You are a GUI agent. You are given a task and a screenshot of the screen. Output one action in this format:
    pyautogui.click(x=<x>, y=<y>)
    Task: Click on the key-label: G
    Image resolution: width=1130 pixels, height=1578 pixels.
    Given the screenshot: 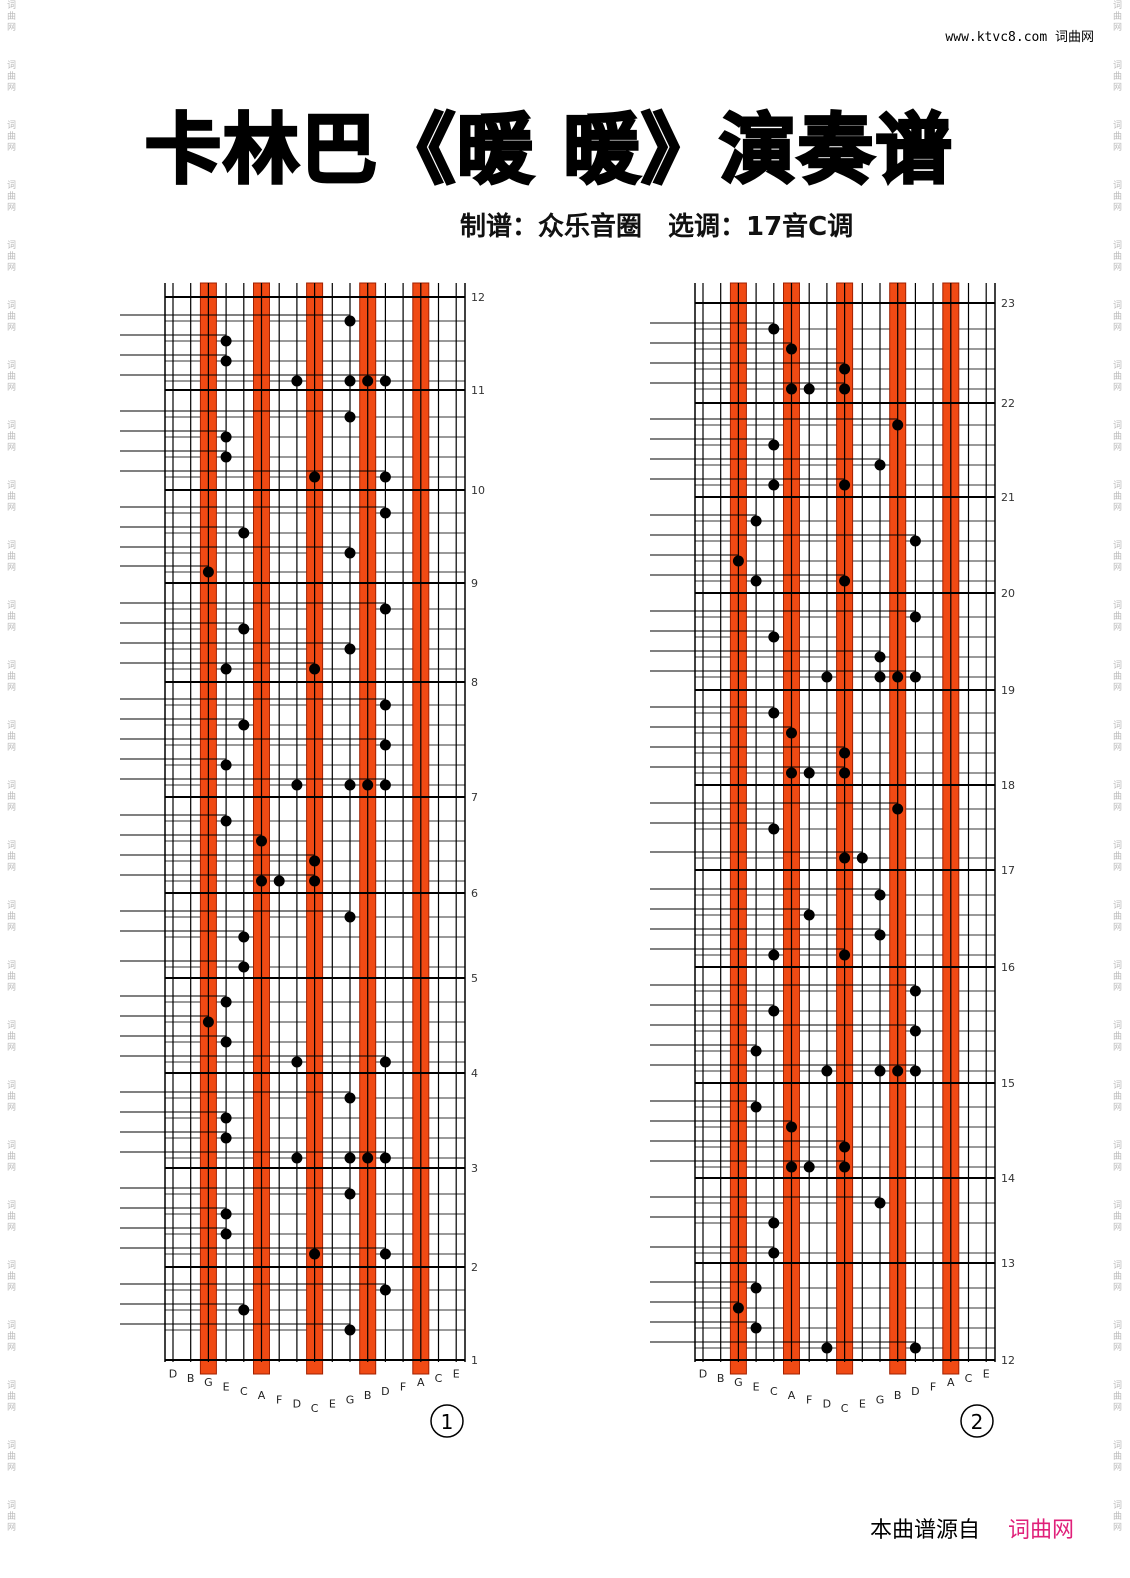 What is the action you would take?
    pyautogui.click(x=880, y=1399)
    